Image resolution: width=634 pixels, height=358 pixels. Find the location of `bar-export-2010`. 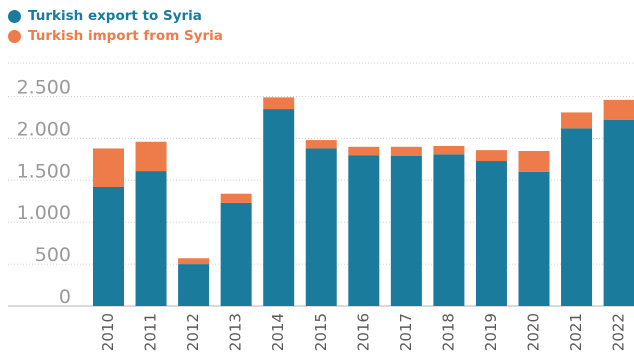

bar-export-2010 is located at coordinates (108, 246).